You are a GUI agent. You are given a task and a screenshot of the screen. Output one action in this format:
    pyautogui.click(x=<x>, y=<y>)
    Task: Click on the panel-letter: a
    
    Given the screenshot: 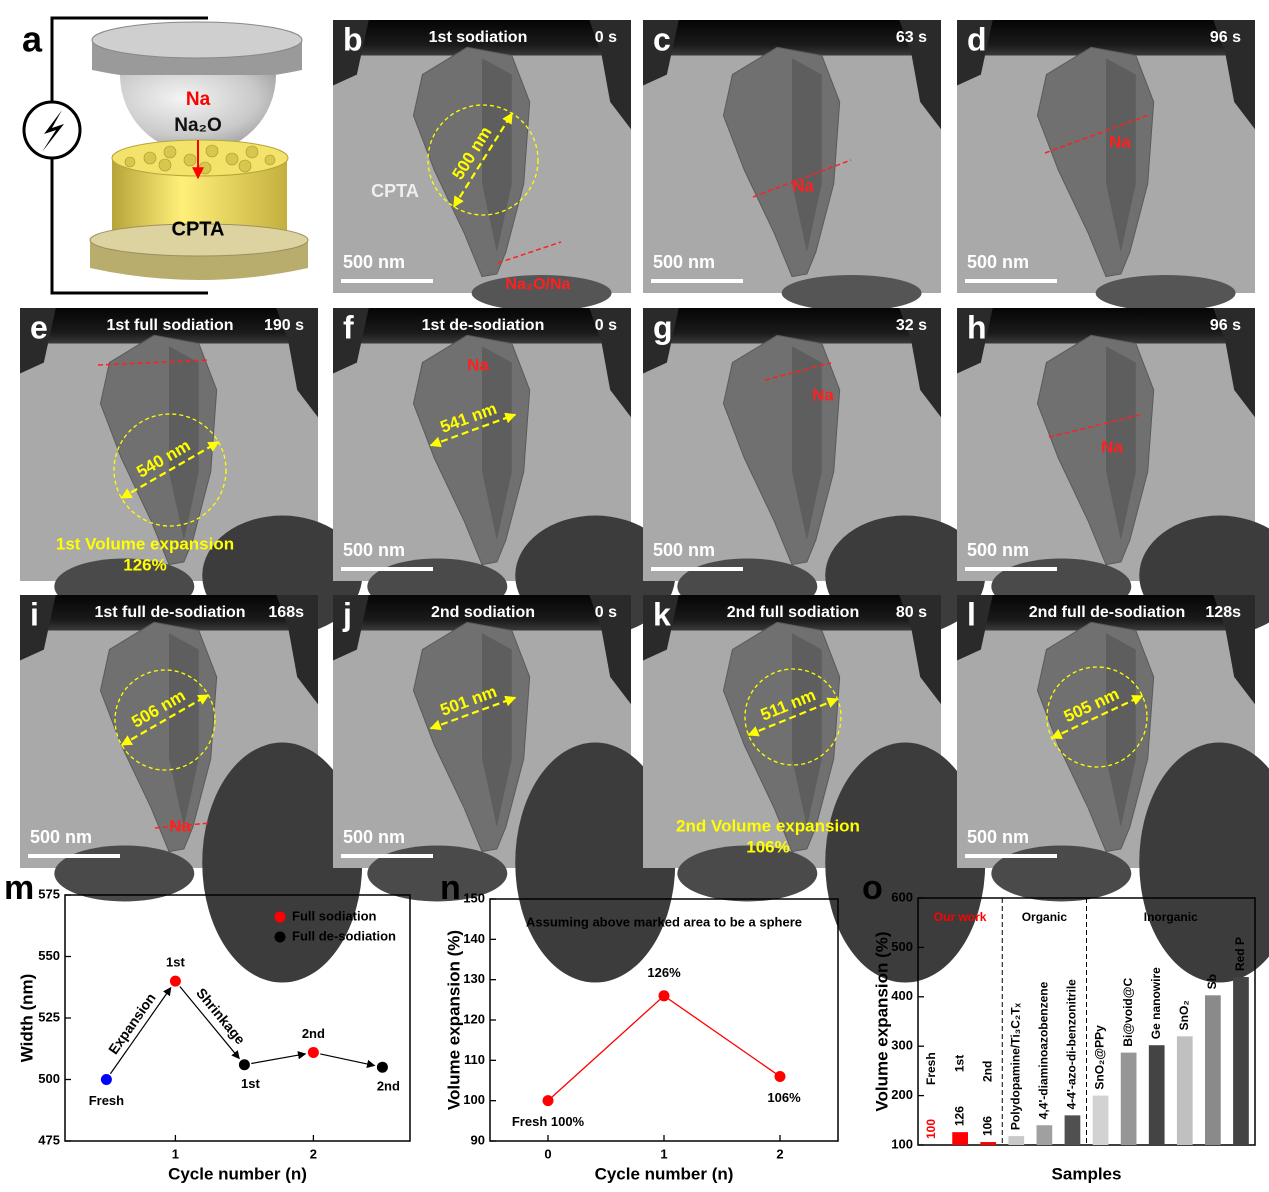 What is the action you would take?
    pyautogui.click(x=32, y=39)
    